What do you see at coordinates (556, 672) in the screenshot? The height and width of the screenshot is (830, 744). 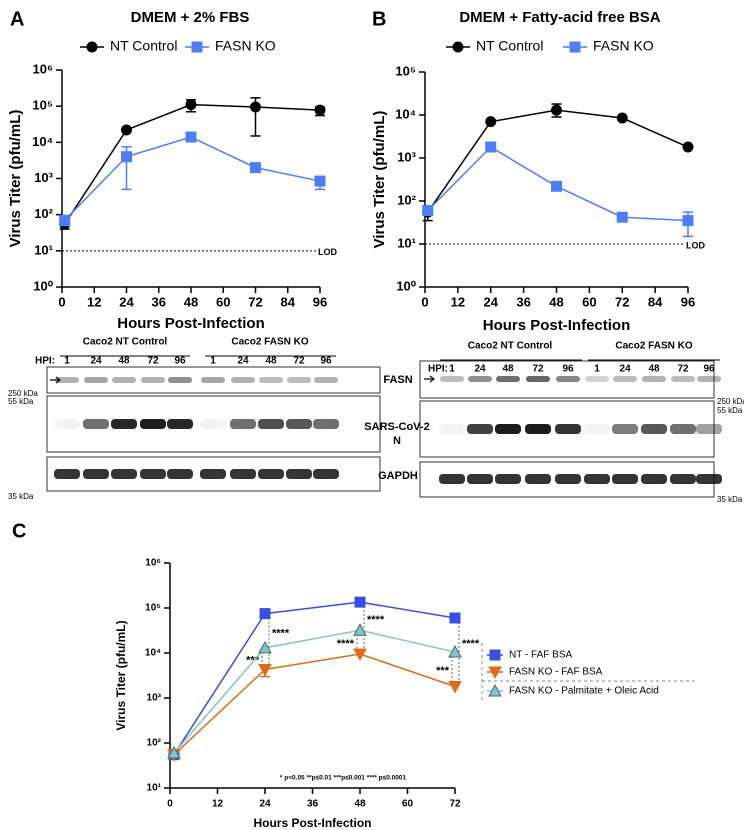 I see `legend-label: FASN KO - FAF BSA` at bounding box center [556, 672].